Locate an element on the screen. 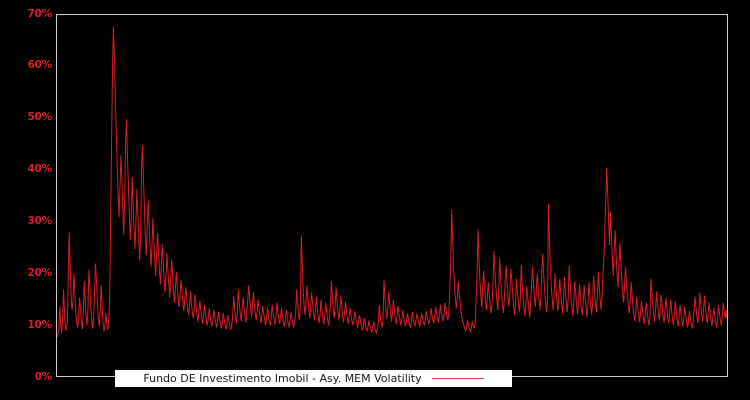 Image resolution: width=750 pixels, height=400 pixels. y-axis-tick-label-40pct: 40% is located at coordinates (39, 169).